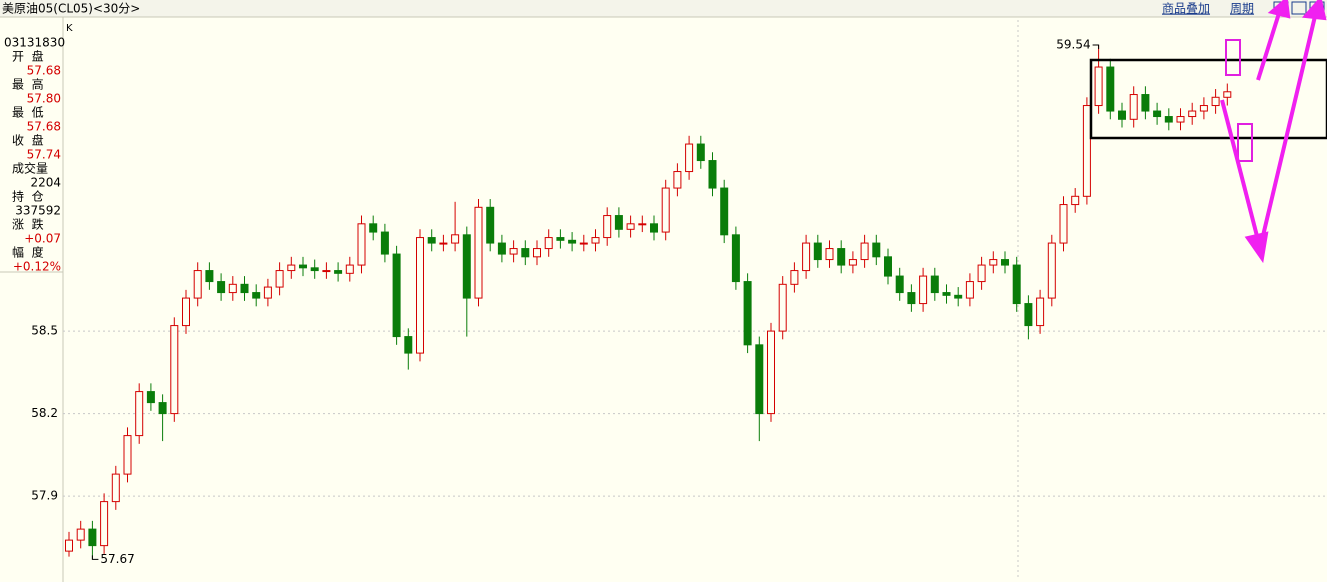 This screenshot has width=1327, height=582. Describe the element at coordinates (28, 56) in the screenshot. I see `panel-label: 开 盘` at that location.